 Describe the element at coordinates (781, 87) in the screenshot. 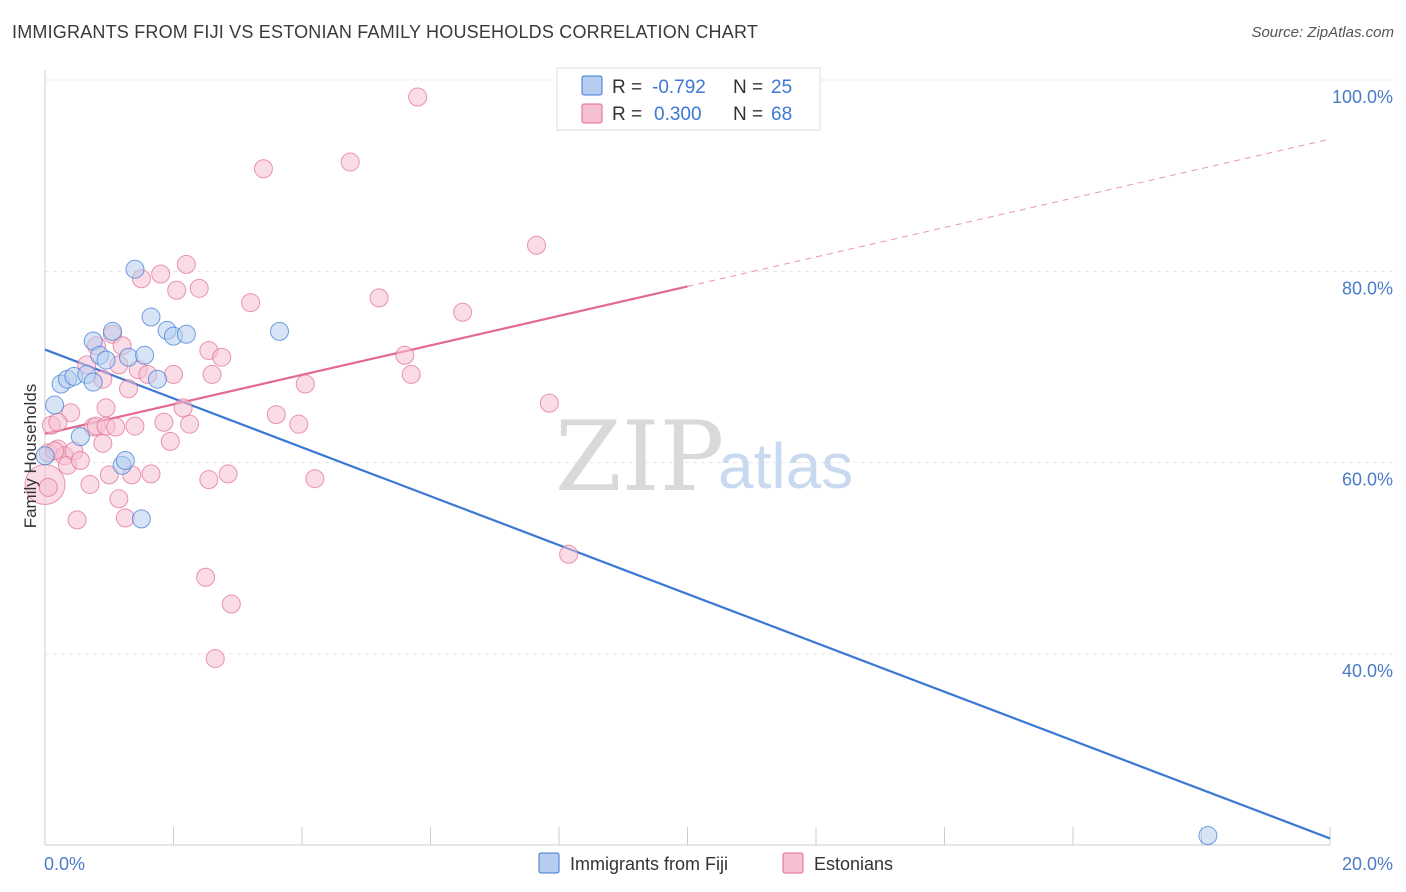

I see `legend-fiji-n-value: 25` at that location.